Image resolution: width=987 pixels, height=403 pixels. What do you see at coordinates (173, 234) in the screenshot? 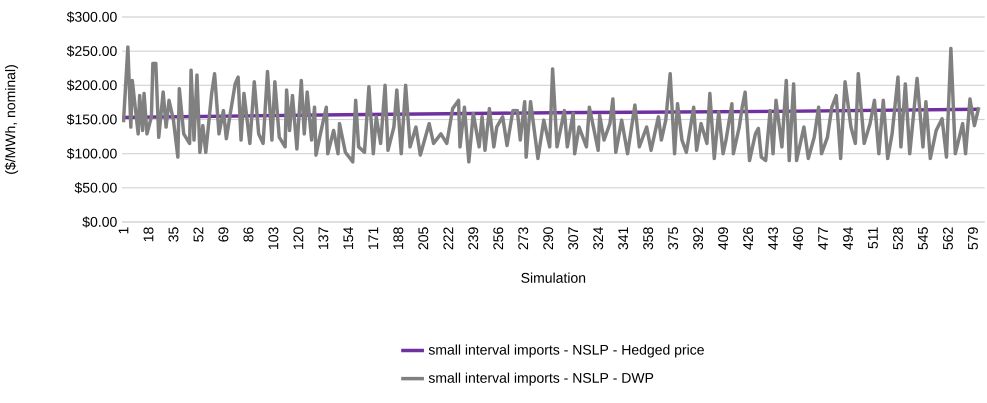
I see `x-tick-label: 35` at bounding box center [173, 234].